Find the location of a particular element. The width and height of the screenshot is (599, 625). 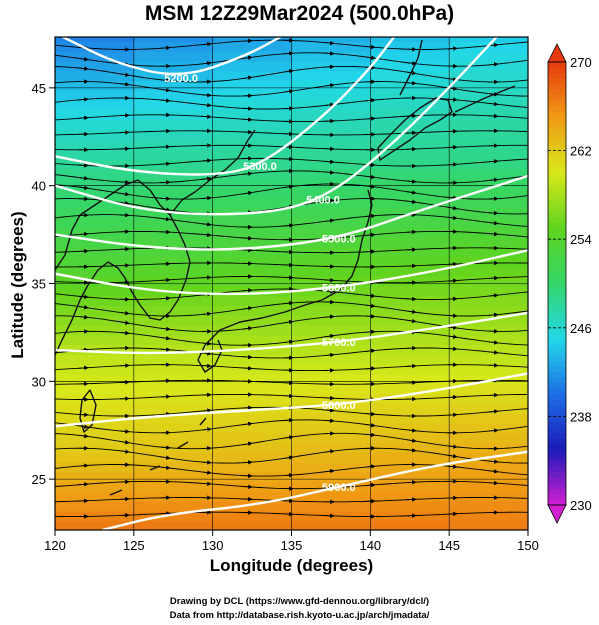

x-tick-label: 145 is located at coordinates (449, 545).